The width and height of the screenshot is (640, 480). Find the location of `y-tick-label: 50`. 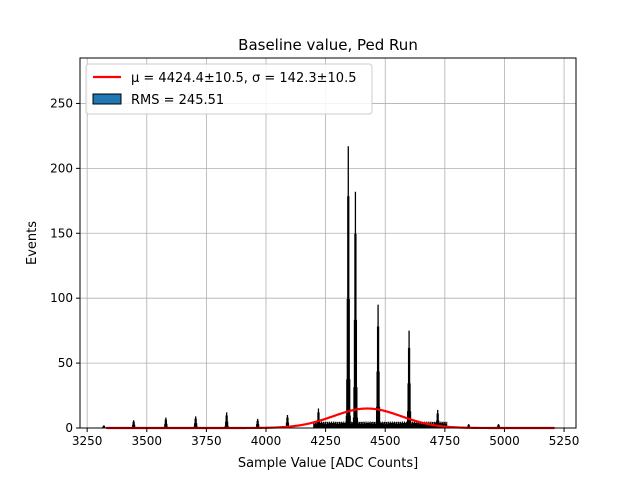

y-tick-label: 50 is located at coordinates (65, 363).